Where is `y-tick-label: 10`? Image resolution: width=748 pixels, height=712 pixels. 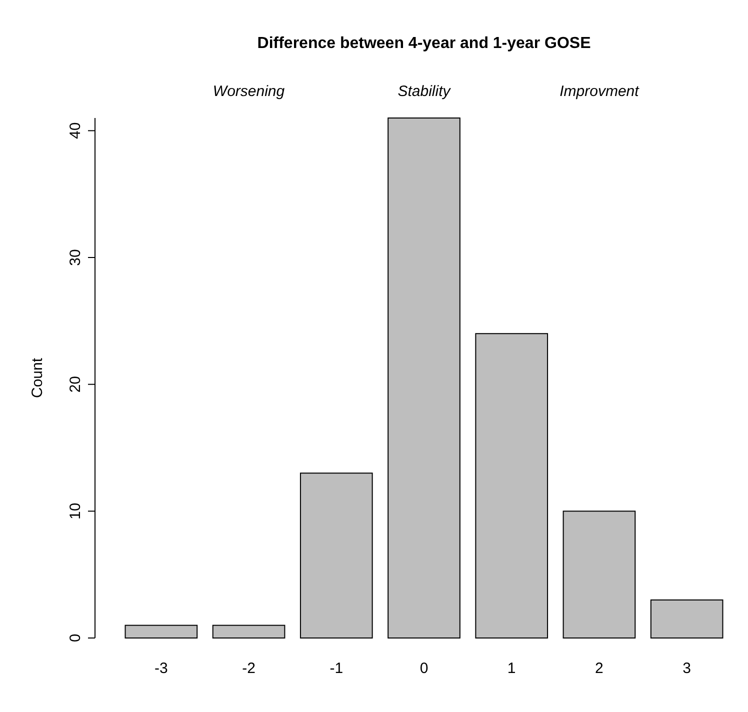
y-tick-label: 10 is located at coordinates (75, 511).